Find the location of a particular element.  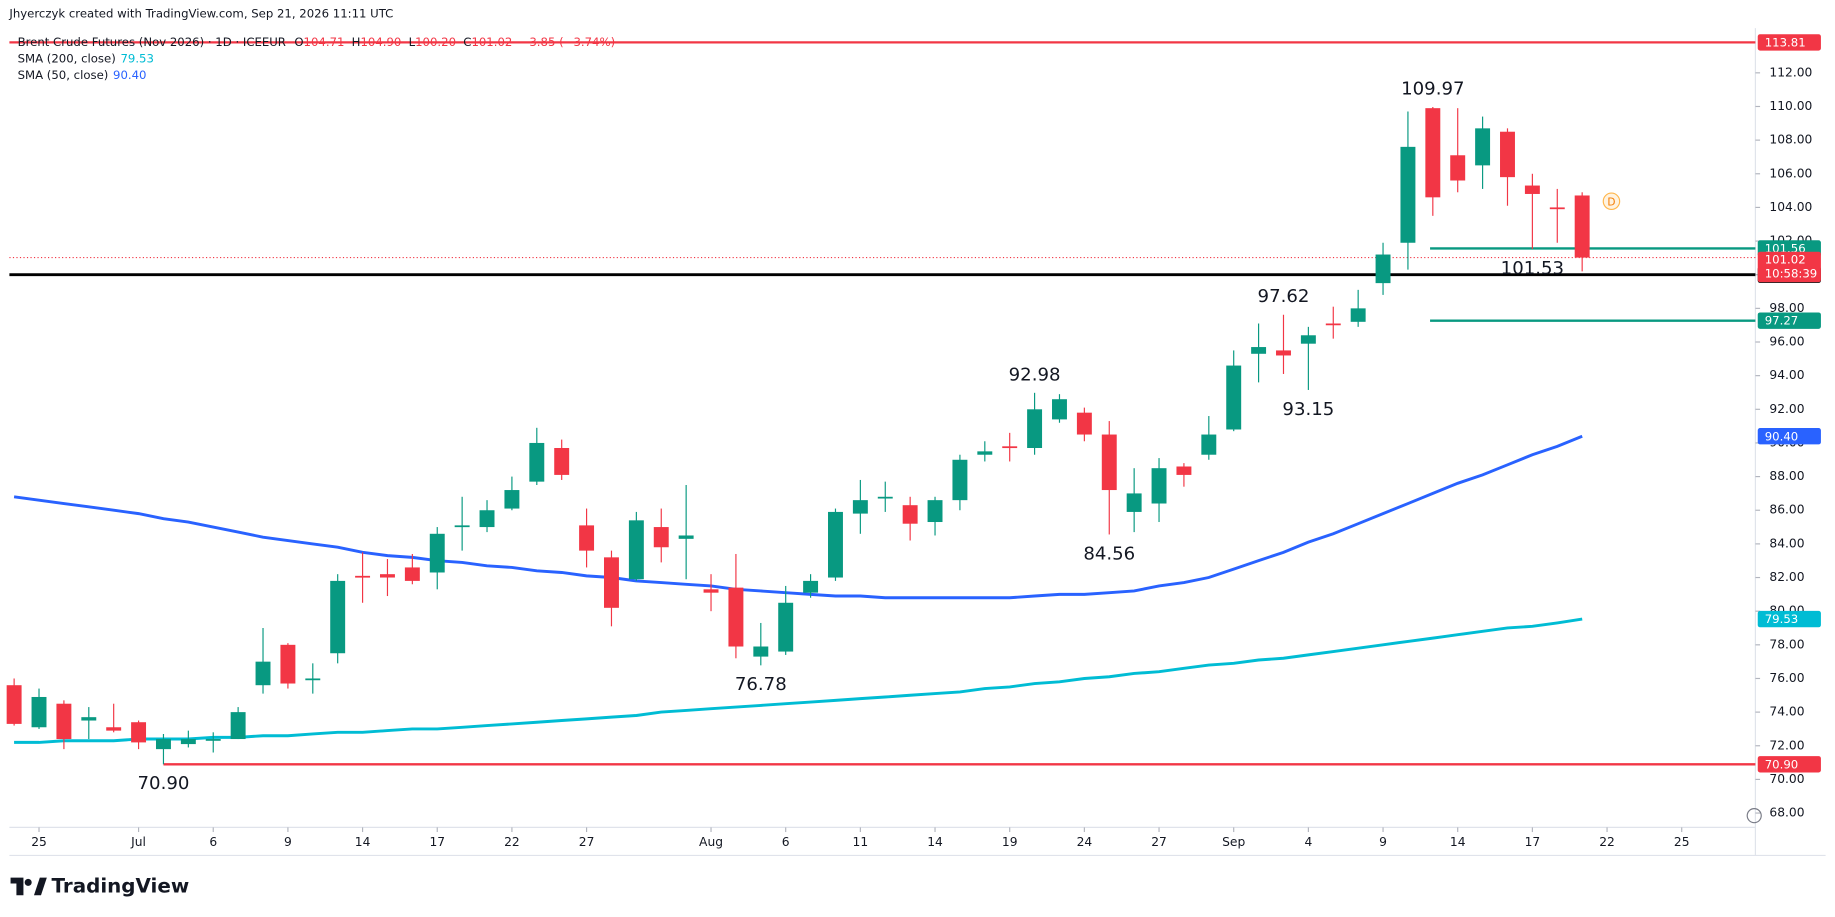

ohlc-key: C is located at coordinates (467, 42).